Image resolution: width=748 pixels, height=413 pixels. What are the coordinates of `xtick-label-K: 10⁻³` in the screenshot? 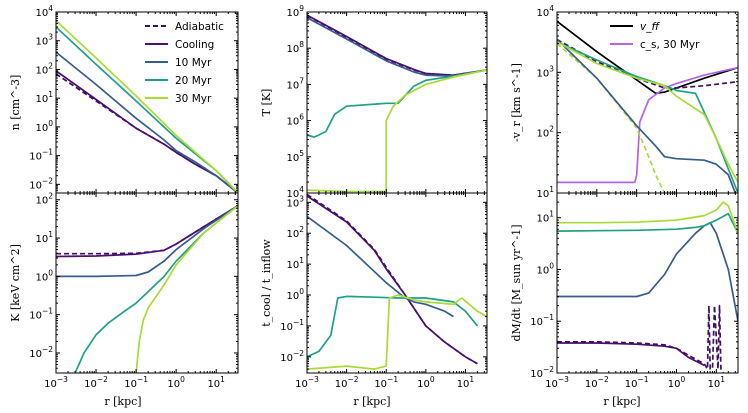 It's located at (56, 382).